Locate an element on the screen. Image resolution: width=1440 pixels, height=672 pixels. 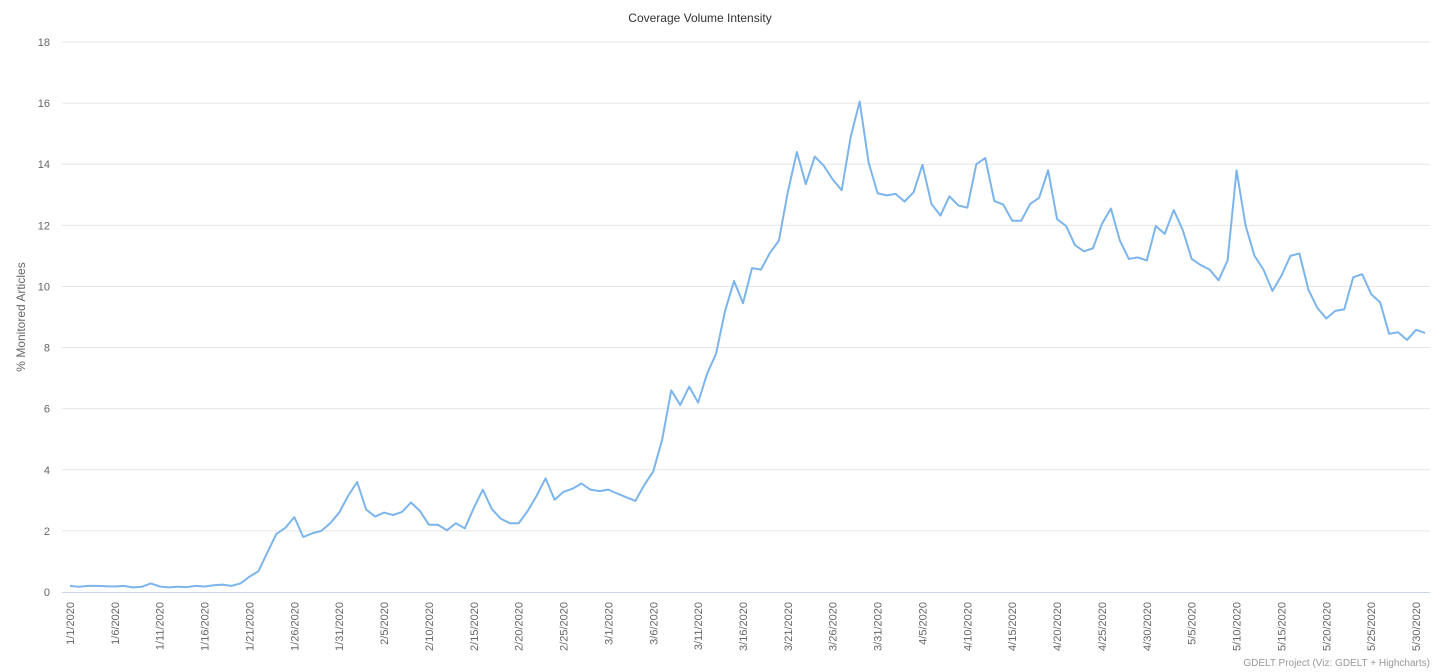
x-tick-label: 5/5/2020 is located at coordinates (1193, 623).